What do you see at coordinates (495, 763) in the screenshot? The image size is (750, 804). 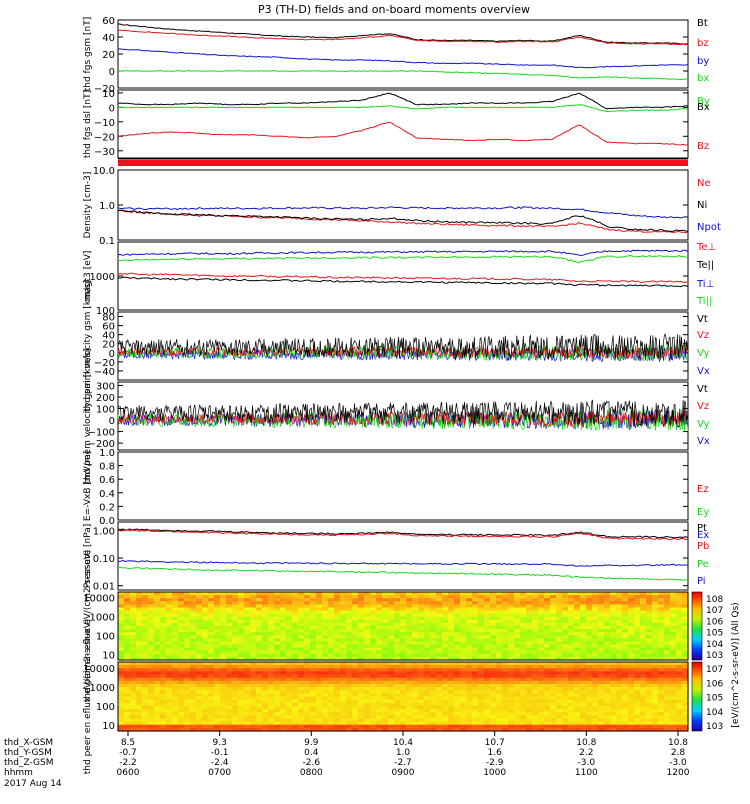 I see `time-tick-label: -2.9` at bounding box center [495, 763].